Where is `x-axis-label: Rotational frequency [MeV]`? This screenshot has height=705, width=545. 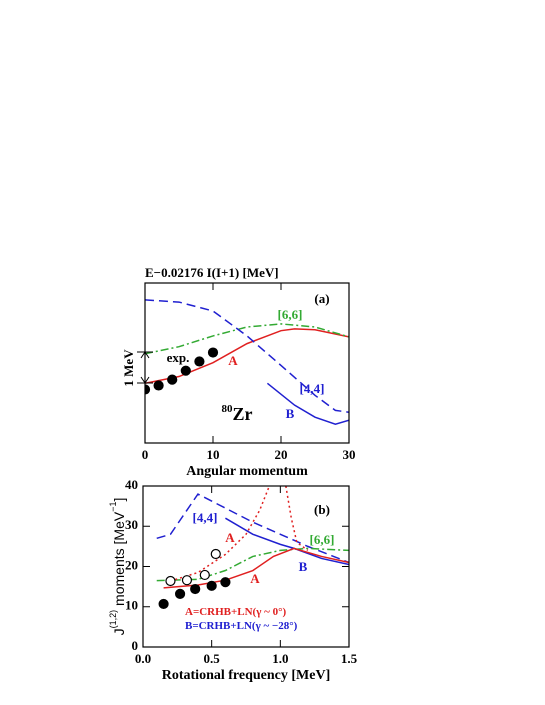
x-axis-label: Rotational frequency [MeV] is located at coordinates (246, 675).